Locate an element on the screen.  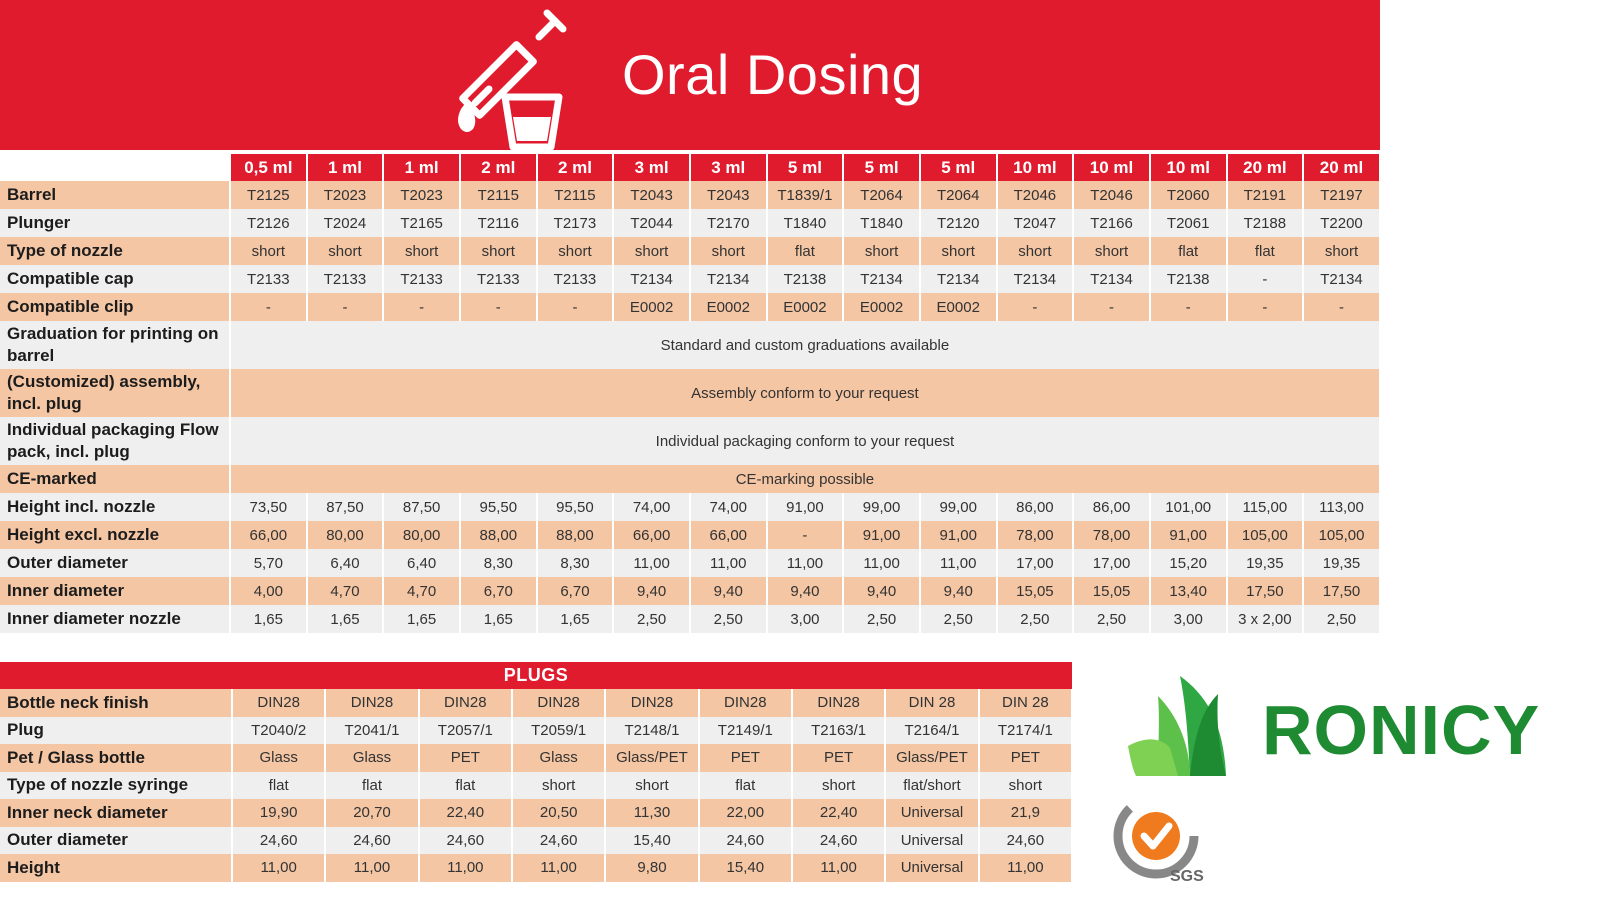
row-label: Bottle neck finish is located at coordinates (116, 703).